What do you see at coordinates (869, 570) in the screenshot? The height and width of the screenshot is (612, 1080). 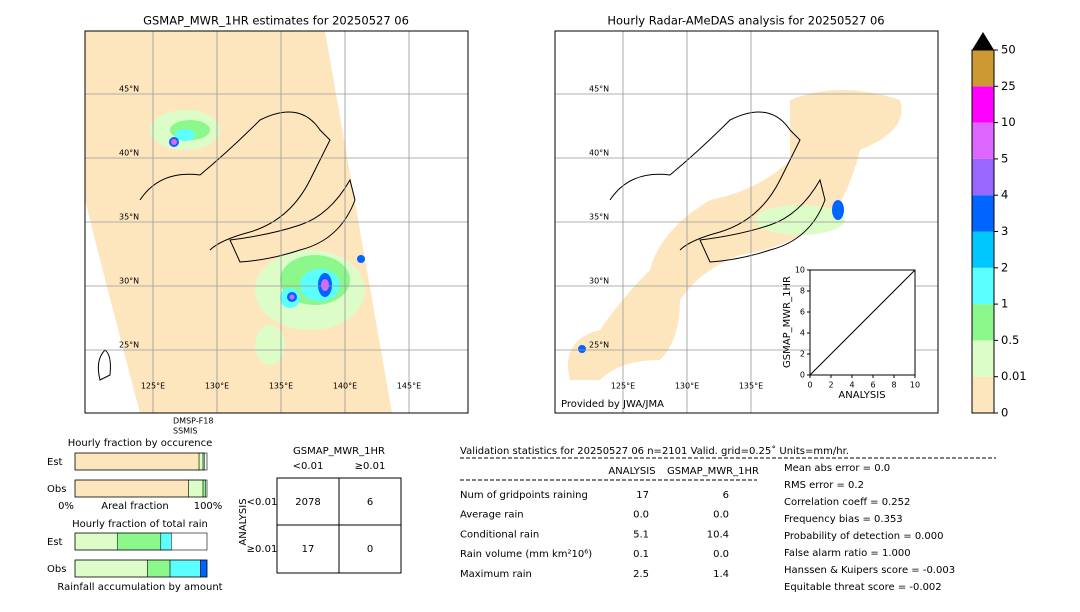 I see `score: Hanssen & Kuipers score = -0.003` at bounding box center [869, 570].